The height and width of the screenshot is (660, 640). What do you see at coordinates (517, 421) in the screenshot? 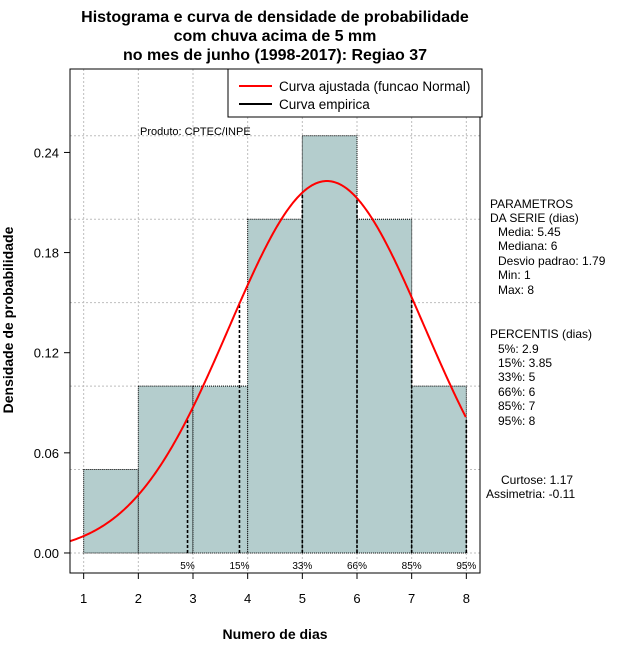
I see `percentile-95: 95%: 8` at bounding box center [517, 421].